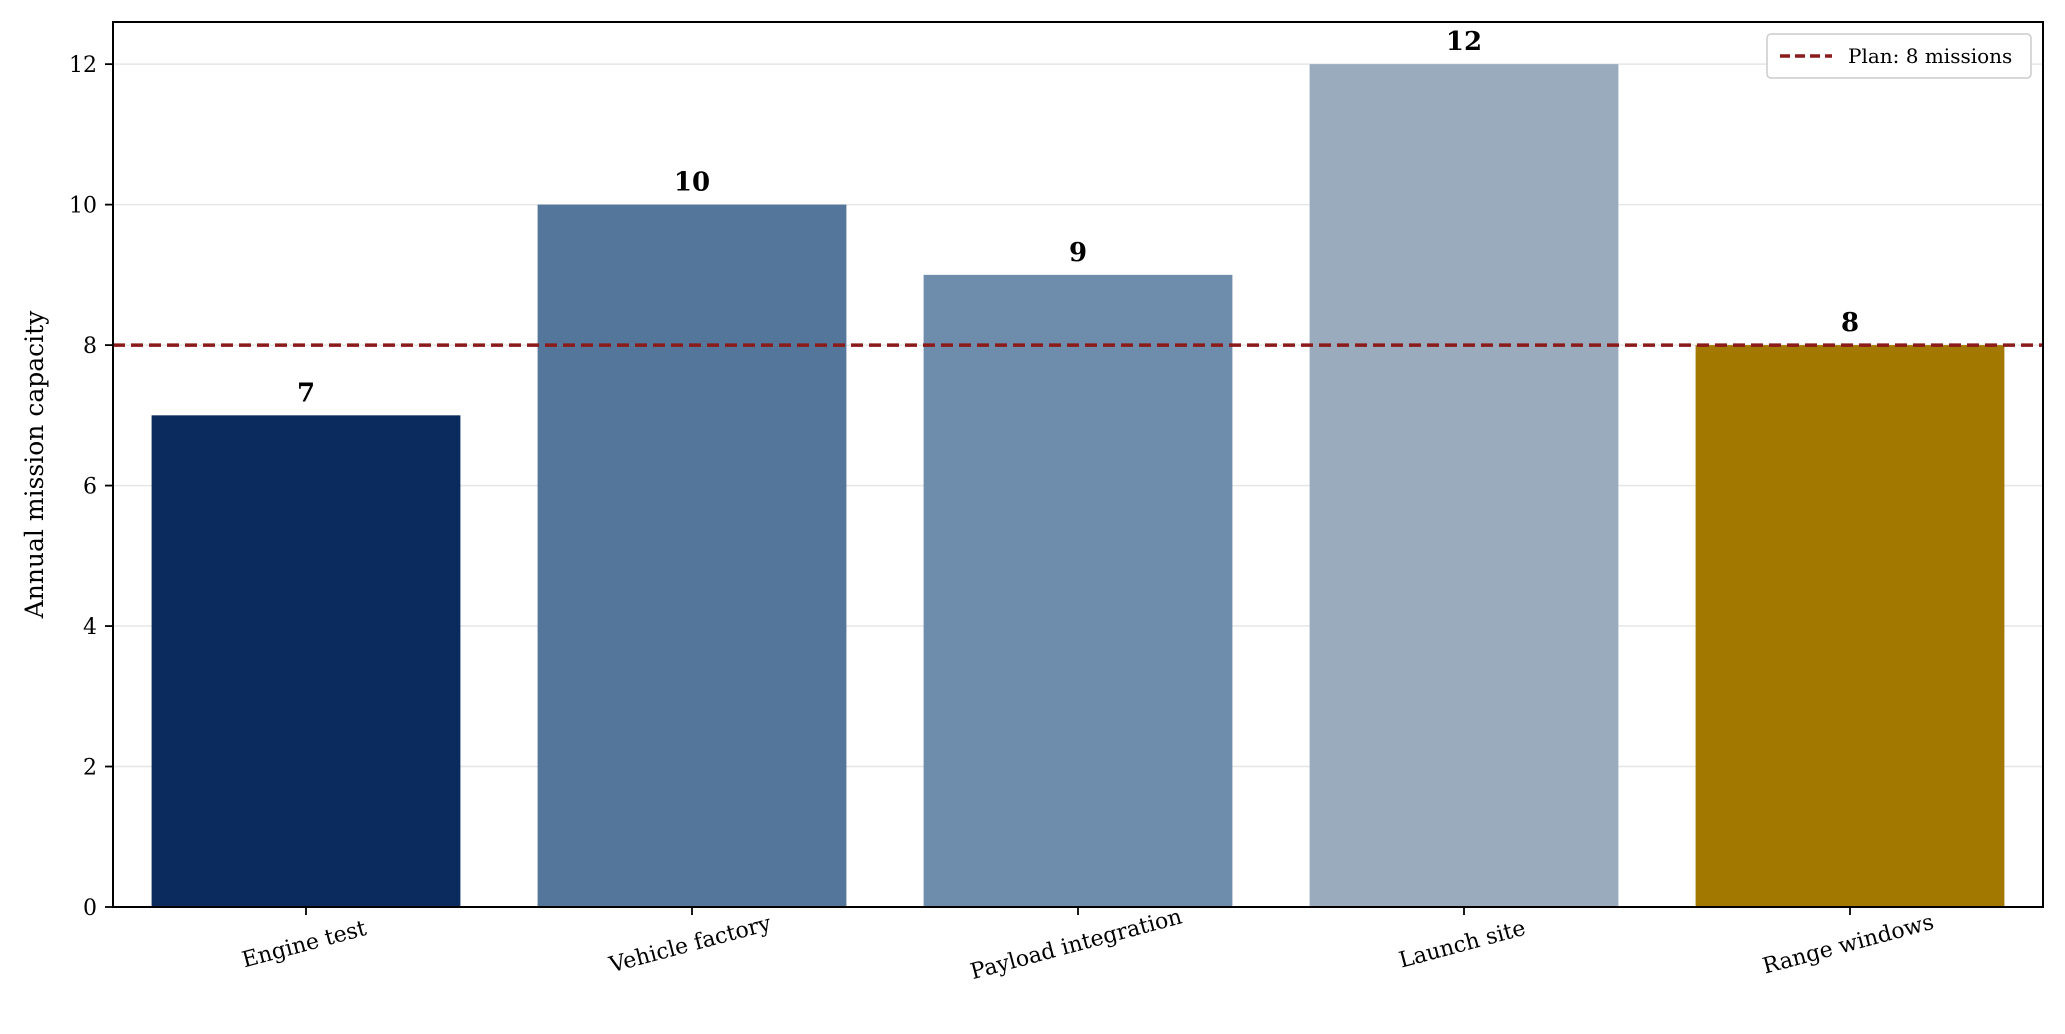  I want to click on bar-value-label: 12, so click(1464, 42).